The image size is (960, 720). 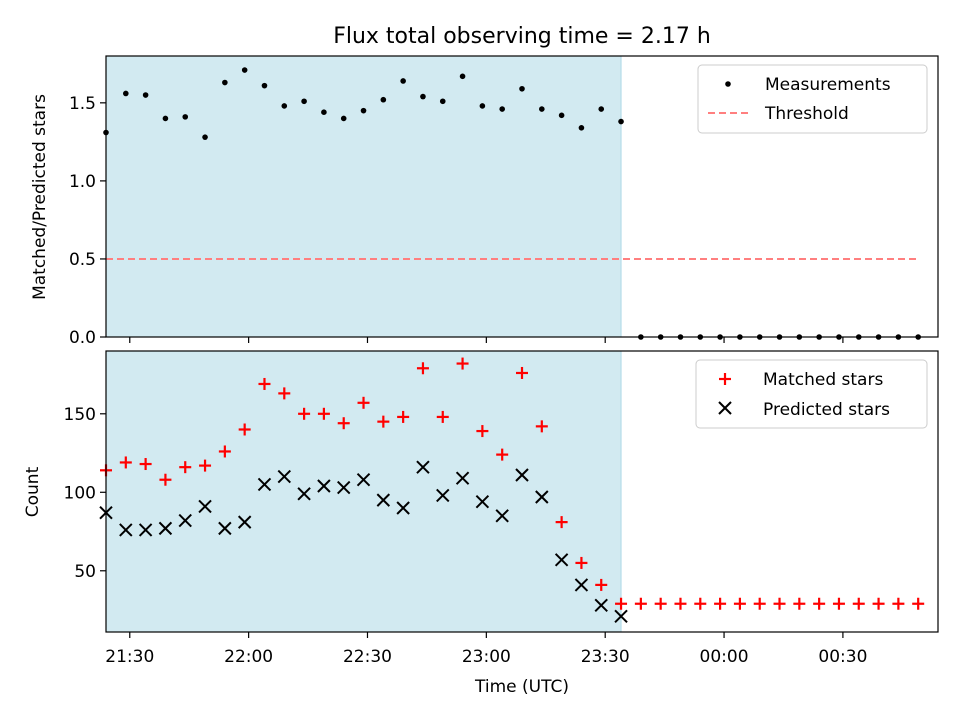 I want to click on bottom-legend-box, so click(x=811, y=394).